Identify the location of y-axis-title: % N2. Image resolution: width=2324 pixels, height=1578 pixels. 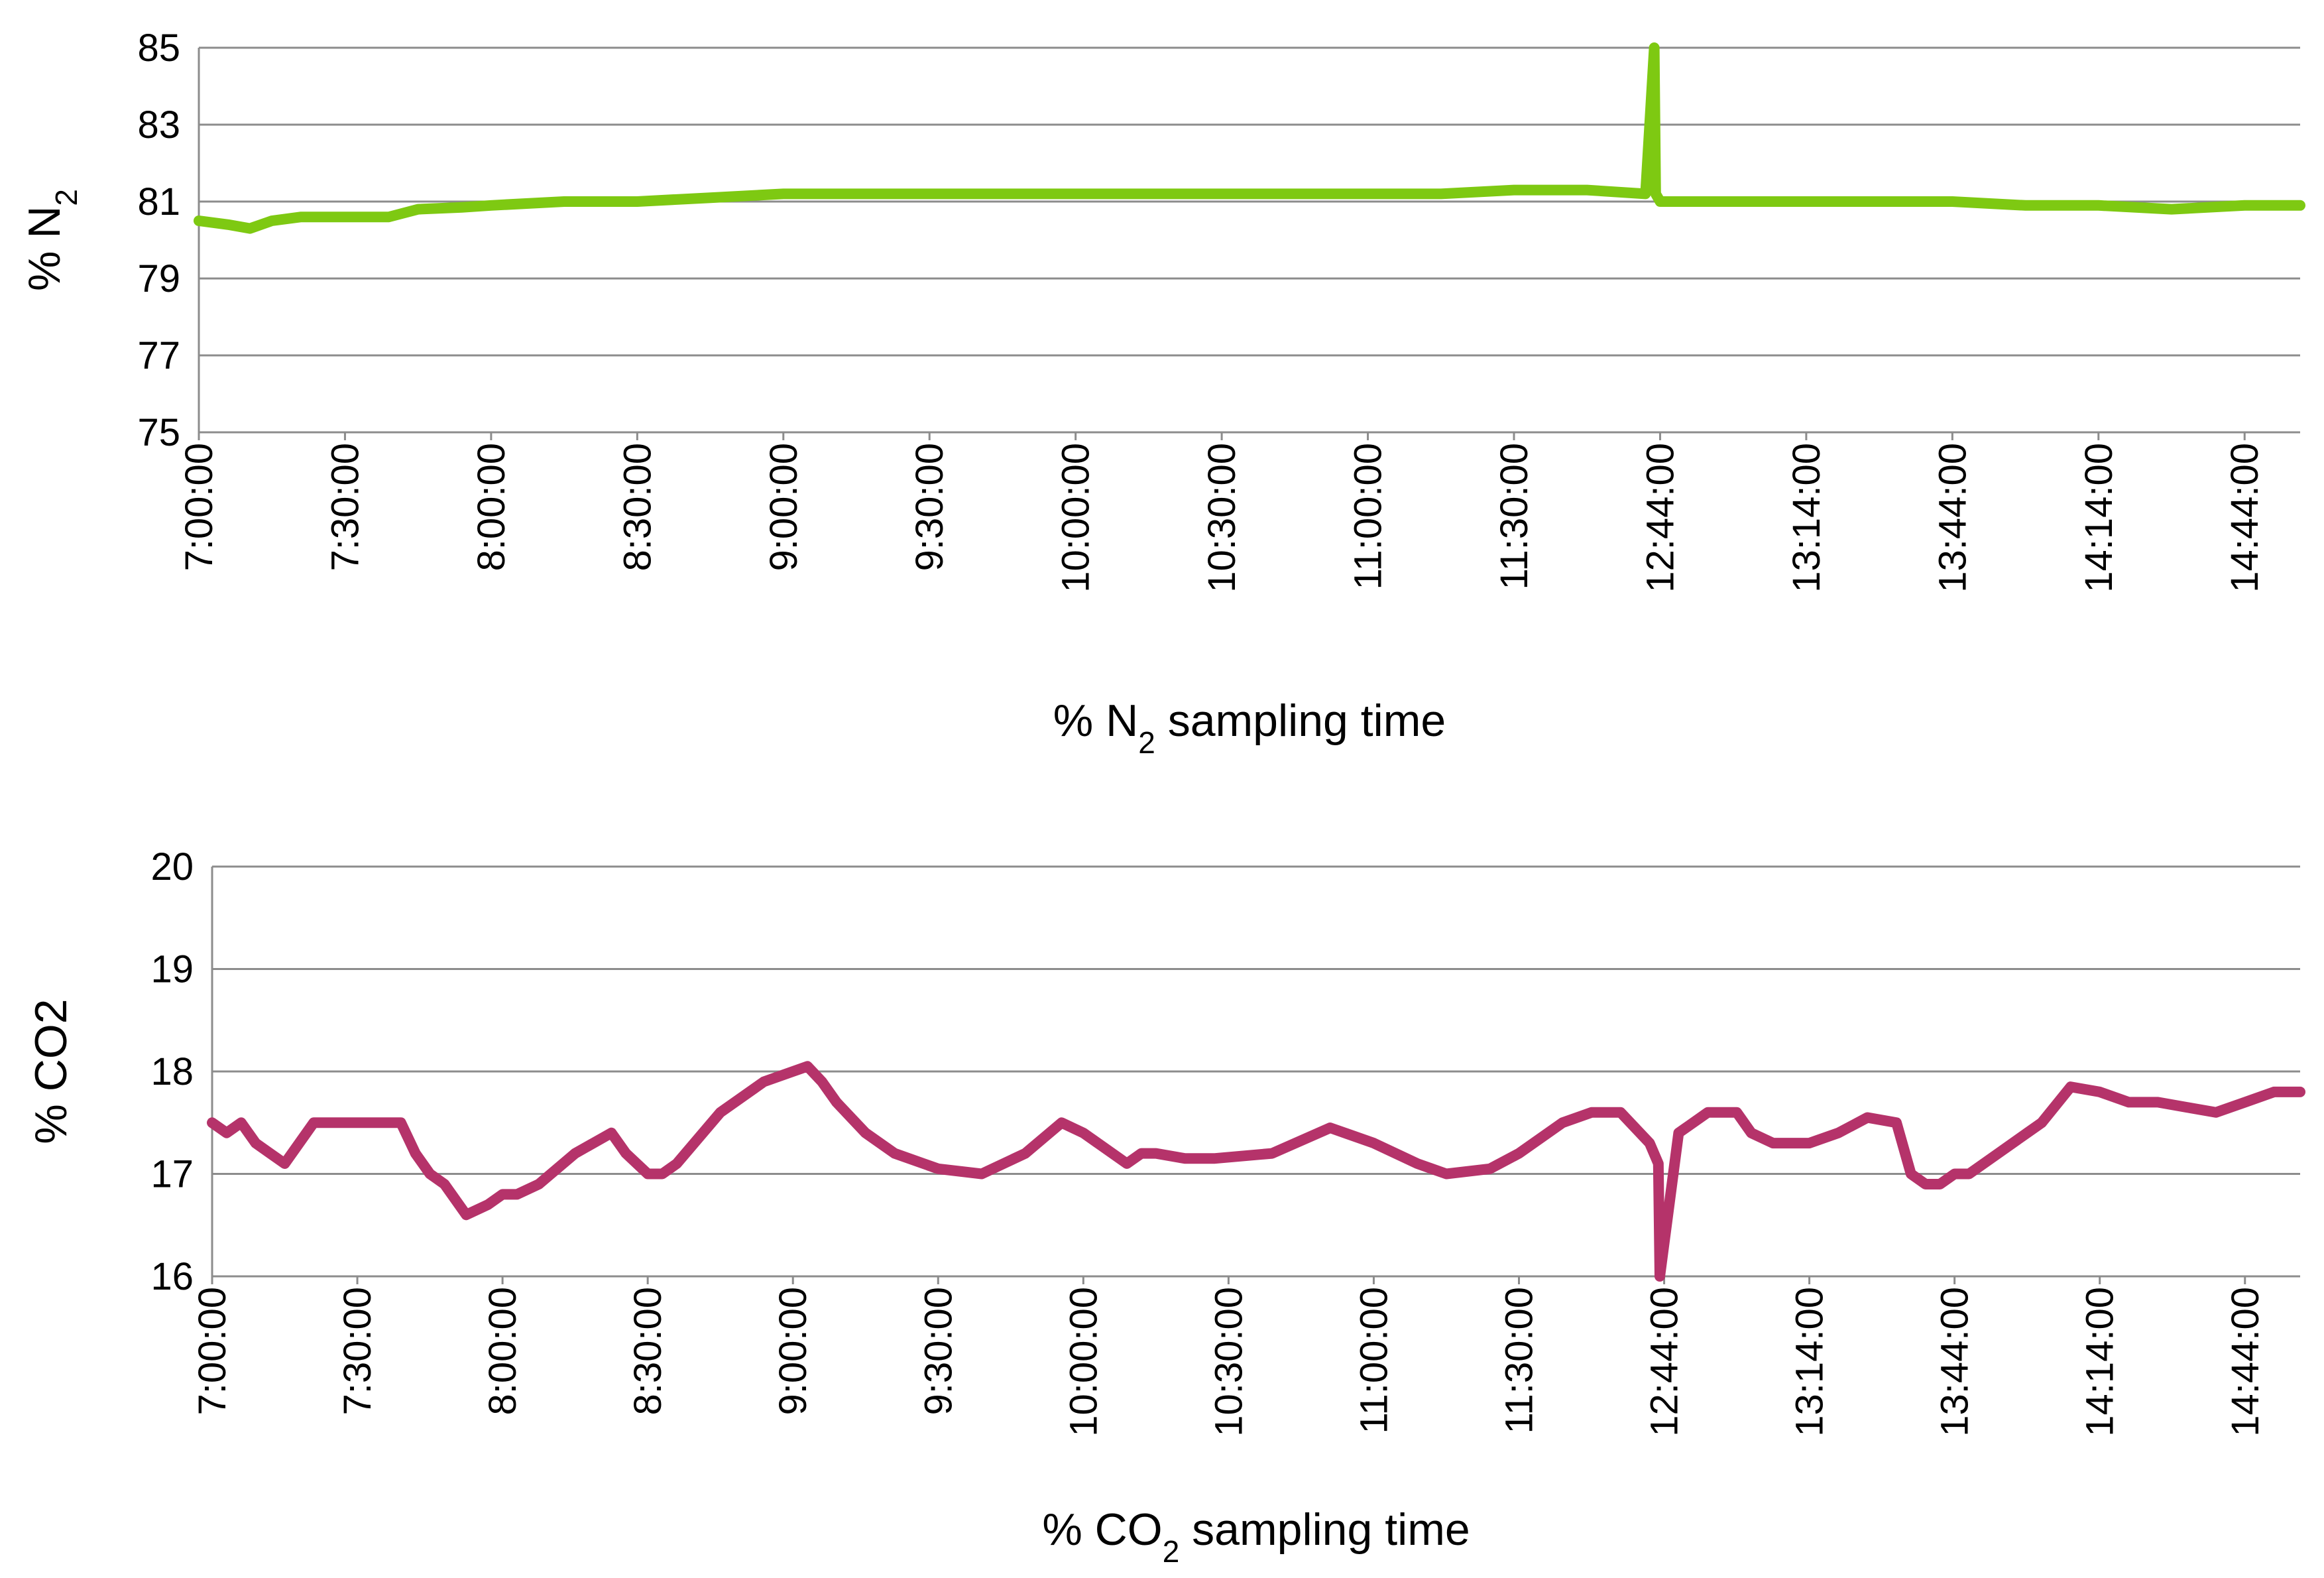
(51, 240).